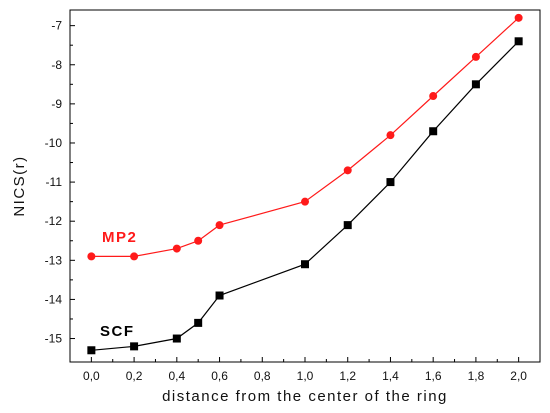  I want to click on x-axis-title: distance from the center of the ring, so click(305, 396).